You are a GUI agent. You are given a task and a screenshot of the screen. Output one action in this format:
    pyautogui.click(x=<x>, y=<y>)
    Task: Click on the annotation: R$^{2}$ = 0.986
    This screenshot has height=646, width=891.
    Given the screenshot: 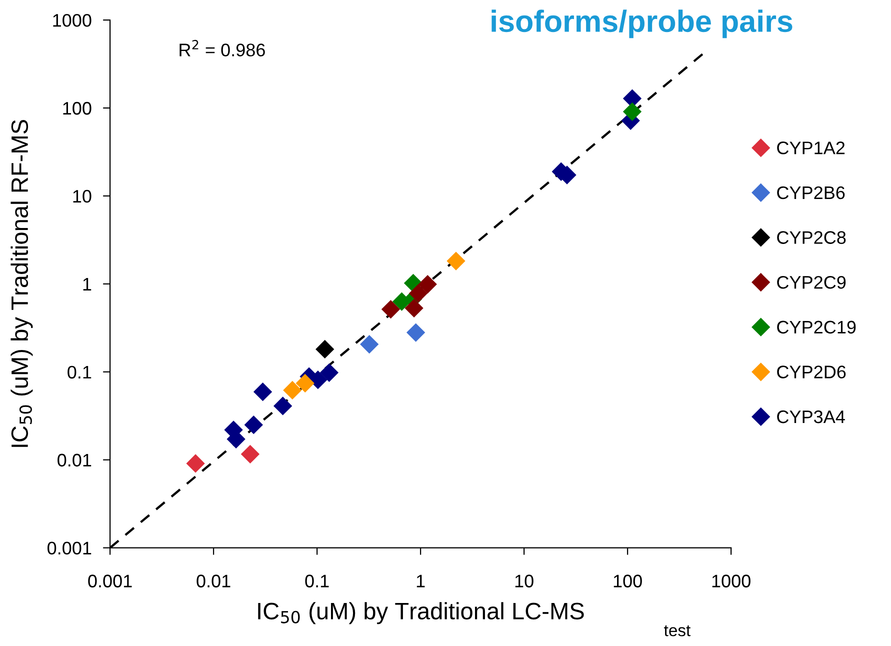 What is the action you would take?
    pyautogui.click(x=222, y=48)
    